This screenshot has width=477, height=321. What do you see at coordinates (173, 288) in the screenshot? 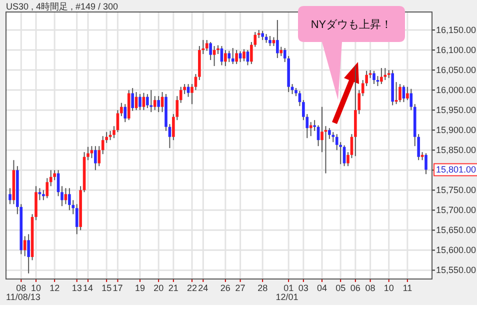
I see `x-tick-label: 21` at bounding box center [173, 288].